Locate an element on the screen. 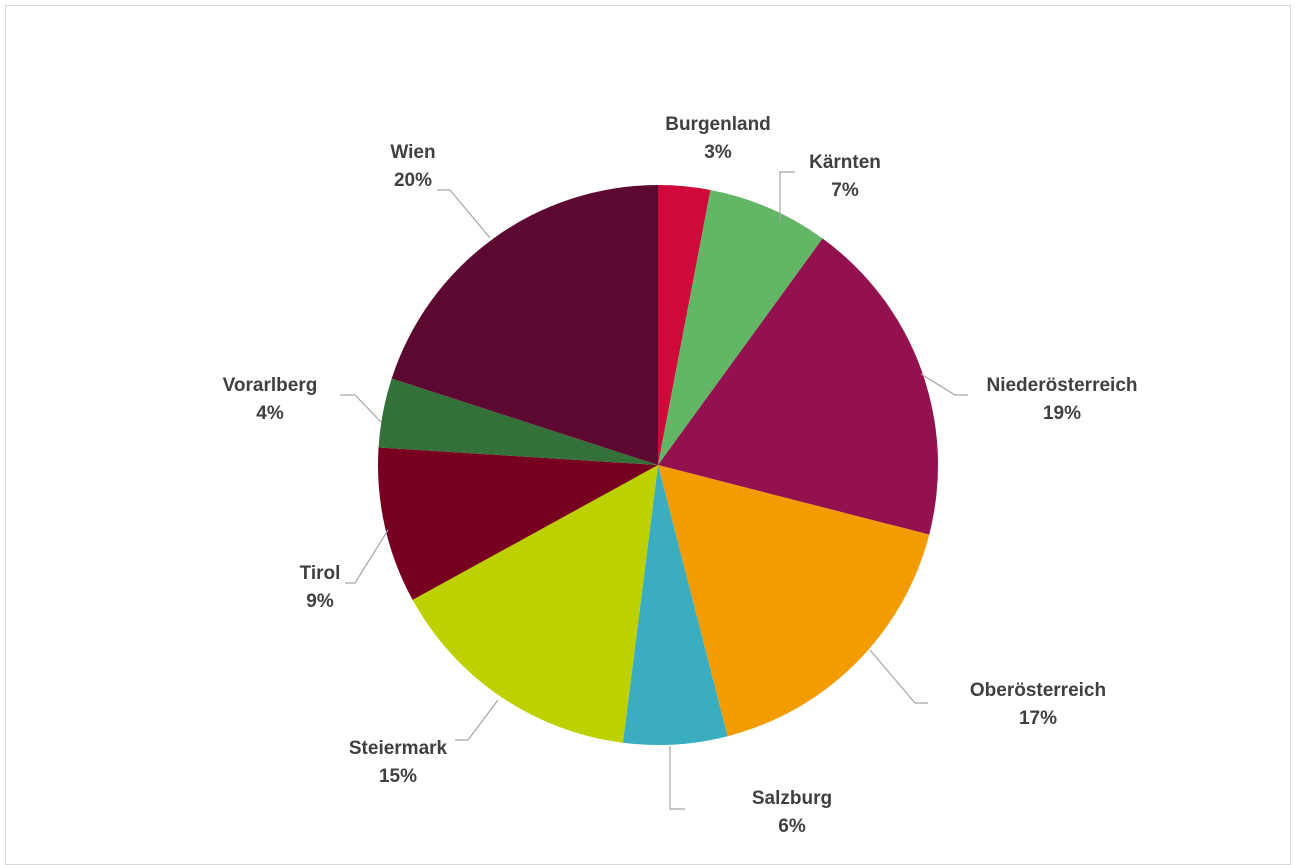 The image size is (1298, 865). data-label-value: 9% is located at coordinates (320, 601).